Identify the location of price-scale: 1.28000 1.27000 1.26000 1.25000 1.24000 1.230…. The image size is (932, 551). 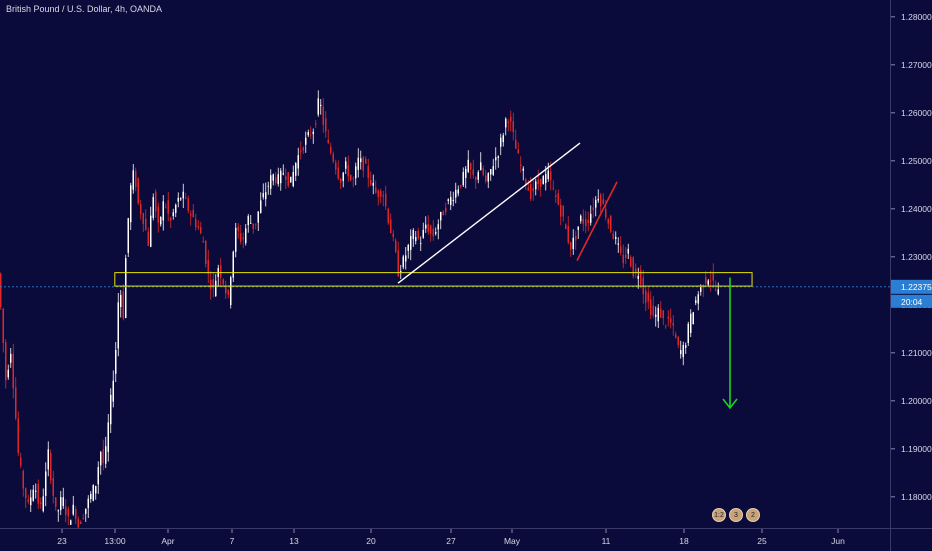
(911, 264).